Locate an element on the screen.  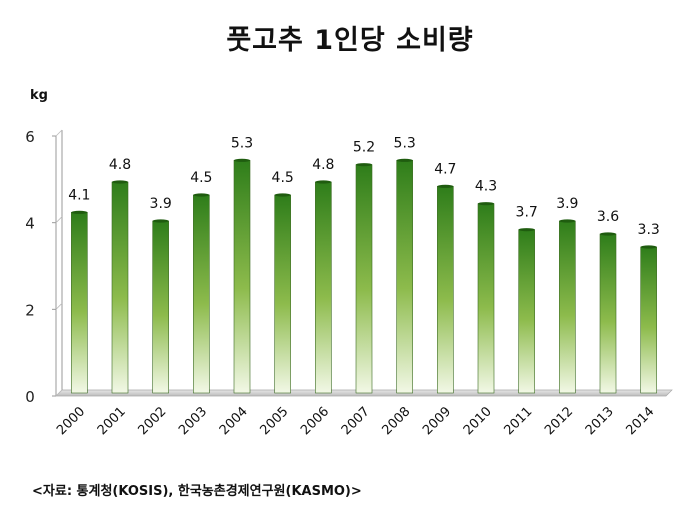
x-tick-label: 2012 is located at coordinates (559, 421).